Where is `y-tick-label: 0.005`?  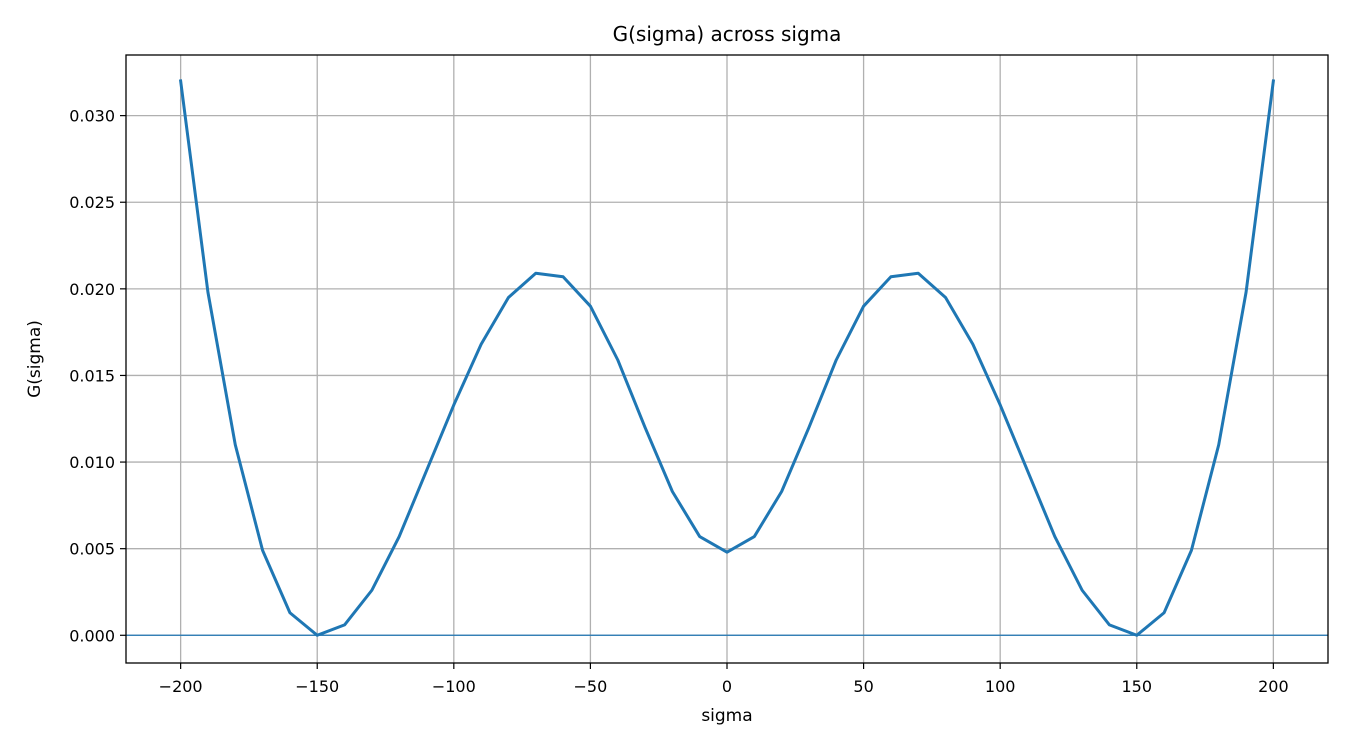 y-tick-label: 0.005 is located at coordinates (92, 549).